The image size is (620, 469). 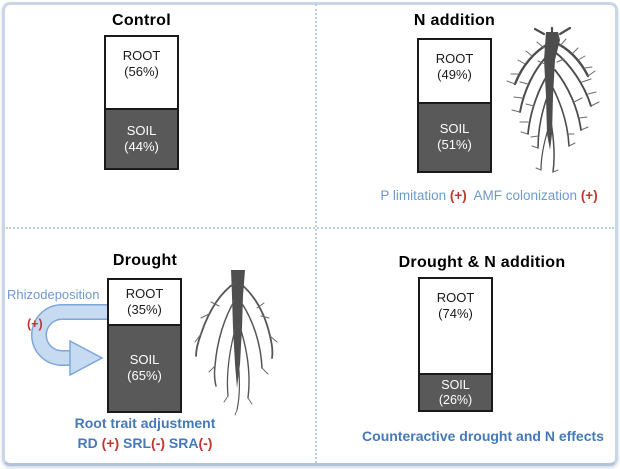 What do you see at coordinates (482, 262) in the screenshot?
I see `panel-title: Drought & N addition` at bounding box center [482, 262].